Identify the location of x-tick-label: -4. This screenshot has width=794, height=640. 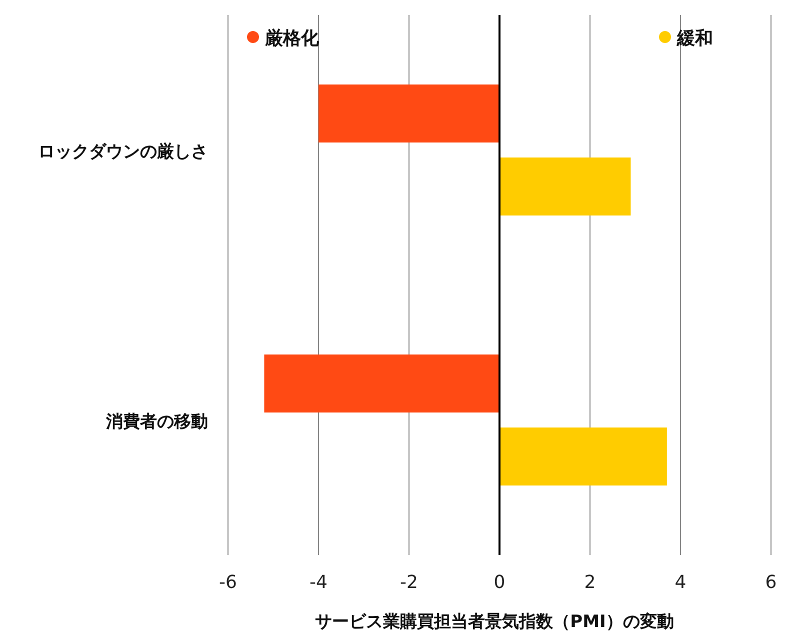
(319, 582).